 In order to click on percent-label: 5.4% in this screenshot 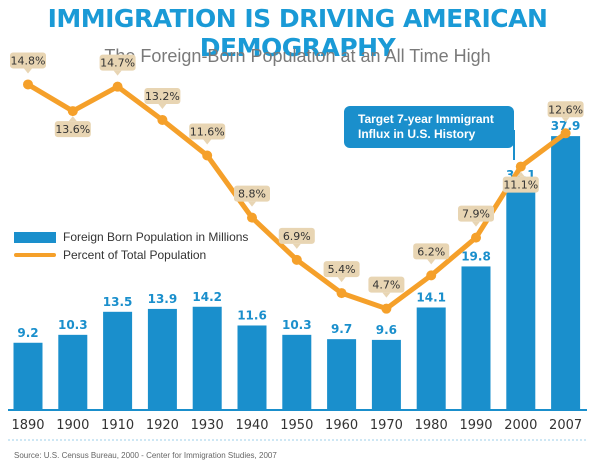, I will do `click(342, 269)`.